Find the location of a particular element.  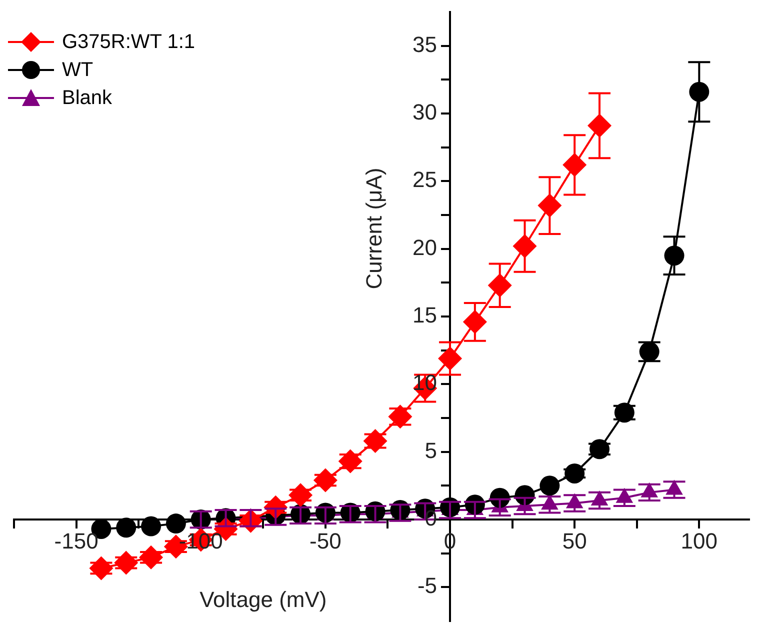

y-tick-label: 30 is located at coordinates (425, 112).